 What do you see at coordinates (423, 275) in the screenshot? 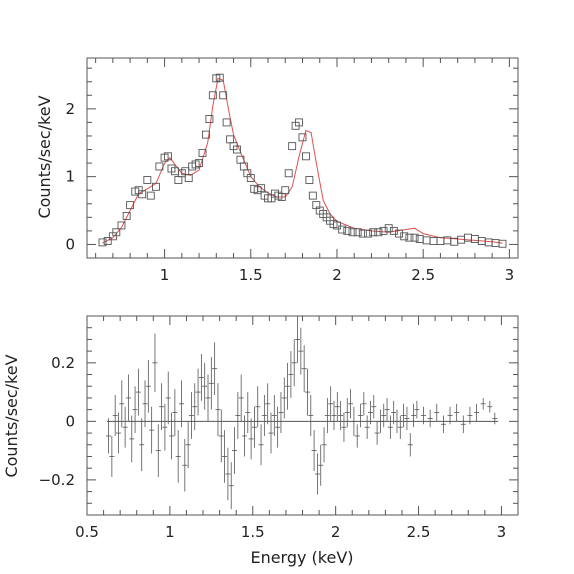
I see `x-tick-label: 2.5` at bounding box center [423, 275].